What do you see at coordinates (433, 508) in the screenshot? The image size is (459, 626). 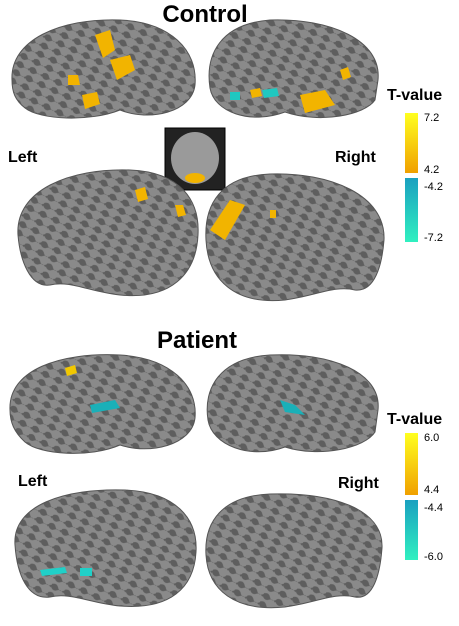 I see `colorbar-label: -4.4` at bounding box center [433, 508].